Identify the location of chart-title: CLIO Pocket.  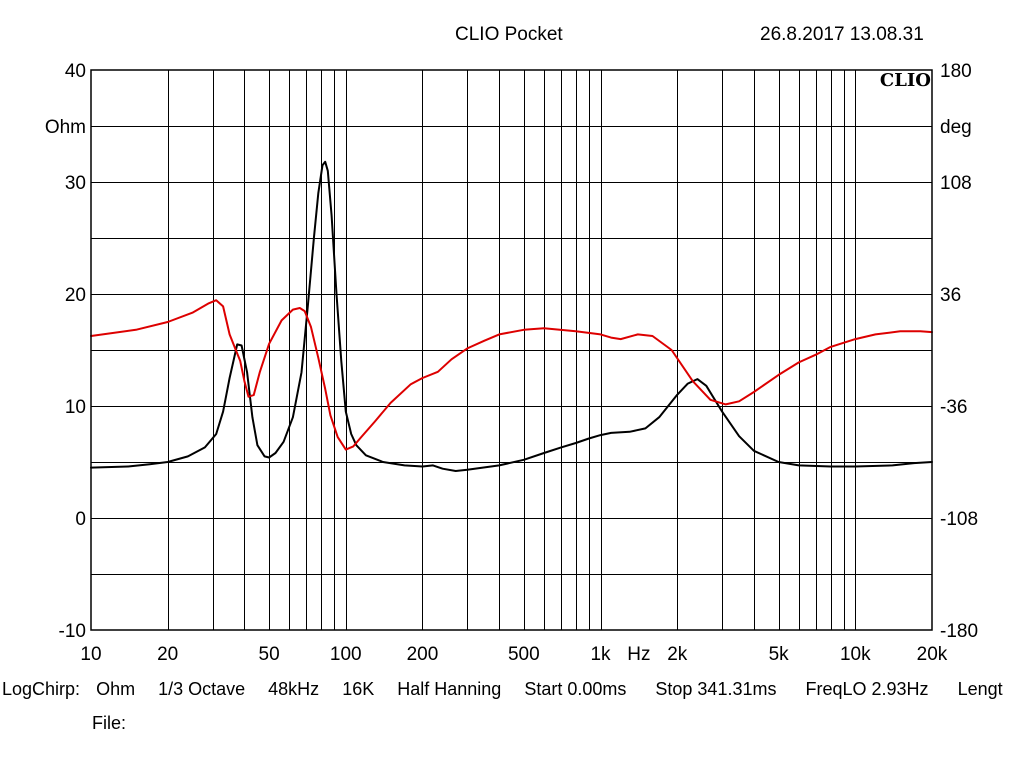
(509, 34).